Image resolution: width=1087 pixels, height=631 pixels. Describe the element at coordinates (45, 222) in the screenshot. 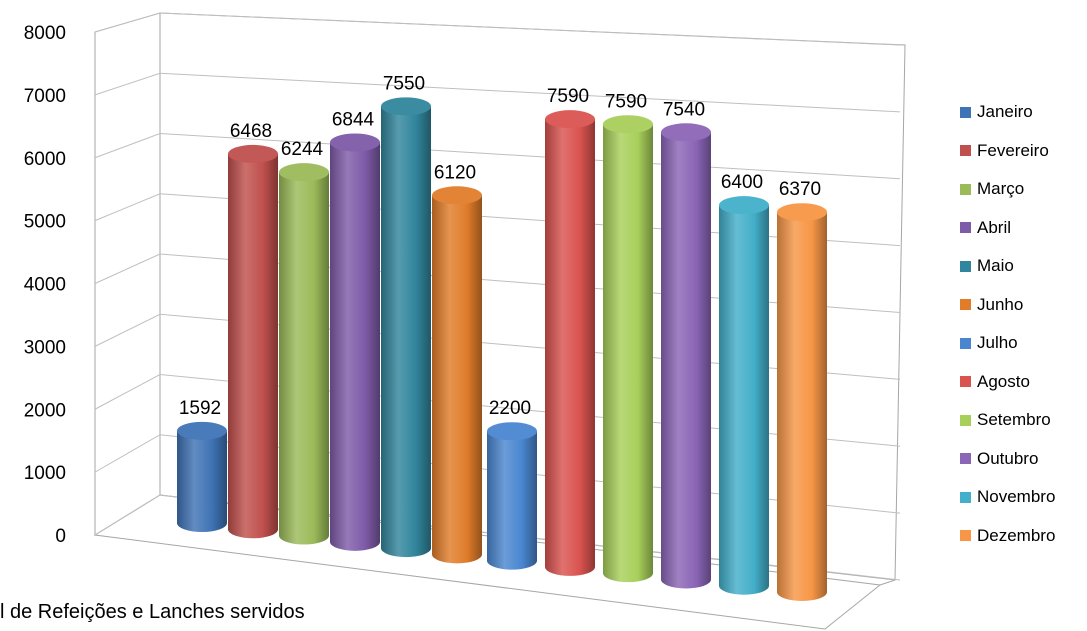

I see `y-tick-label: 5000` at that location.